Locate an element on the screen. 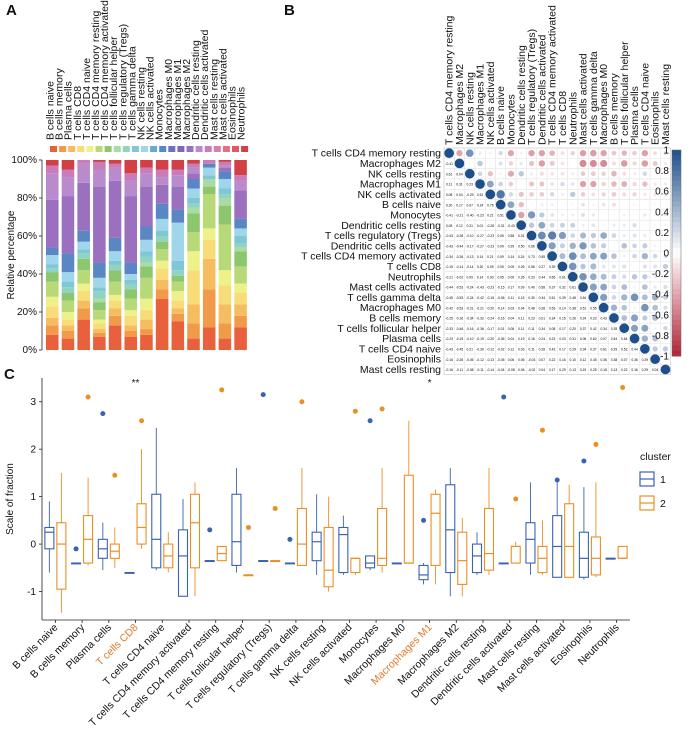  corr-value-label: 0.06 is located at coordinates (521, 370).